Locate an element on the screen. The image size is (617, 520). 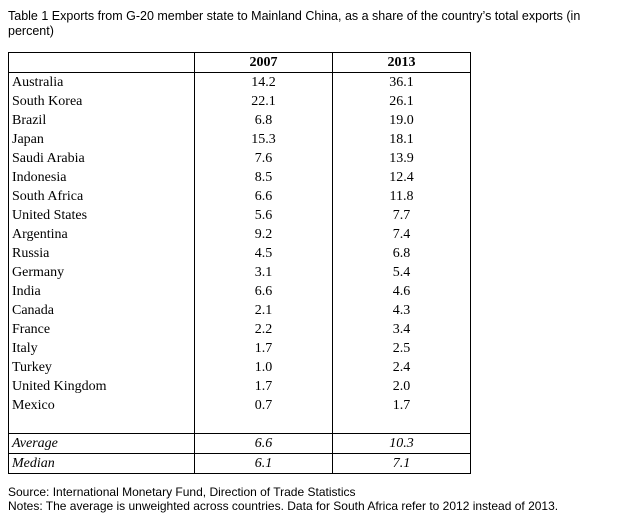
value-2013-cell: 5.4 is located at coordinates (401, 272).